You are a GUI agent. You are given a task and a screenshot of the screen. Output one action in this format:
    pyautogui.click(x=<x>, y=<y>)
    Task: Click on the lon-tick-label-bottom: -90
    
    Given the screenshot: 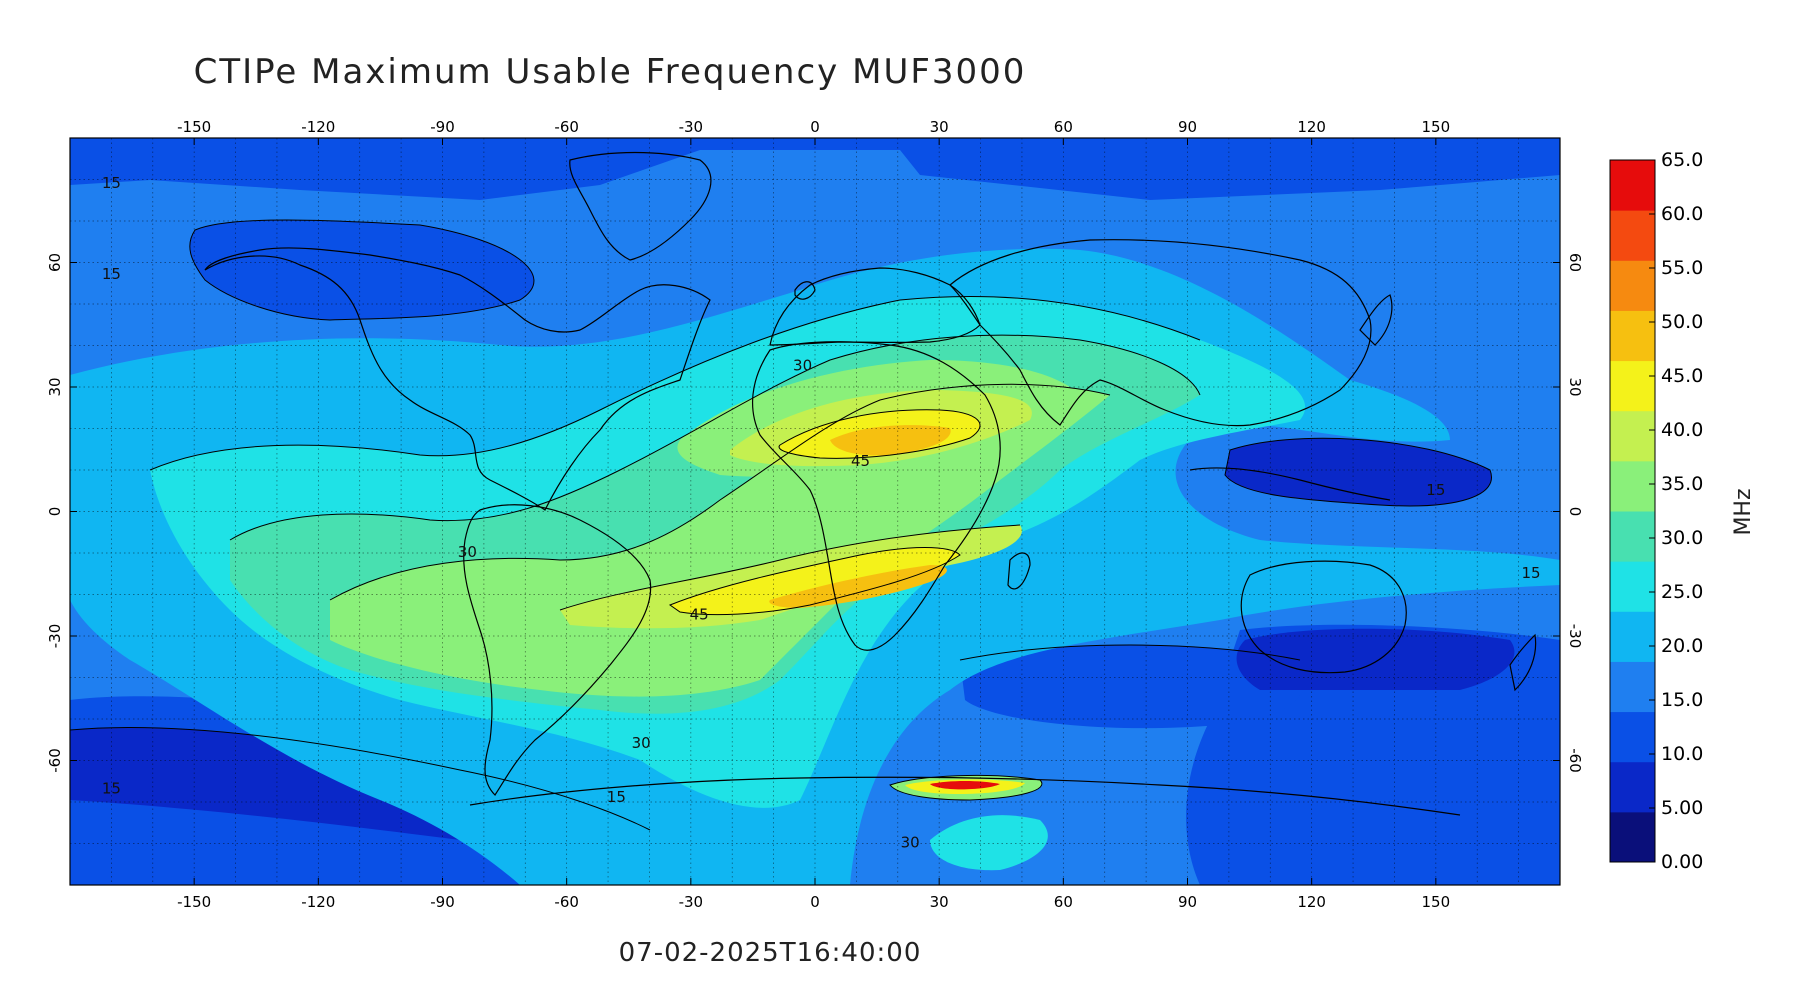 What is the action you would take?
    pyautogui.click(x=442, y=902)
    